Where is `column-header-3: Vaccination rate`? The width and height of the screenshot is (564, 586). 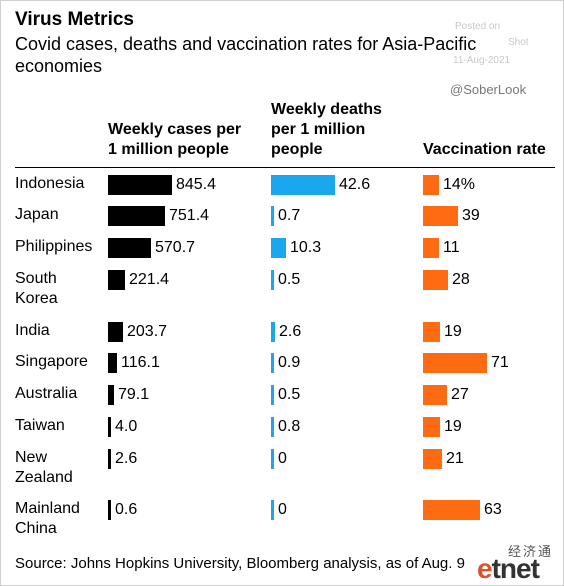 column-header-3: Vaccination rate is located at coordinates (484, 150).